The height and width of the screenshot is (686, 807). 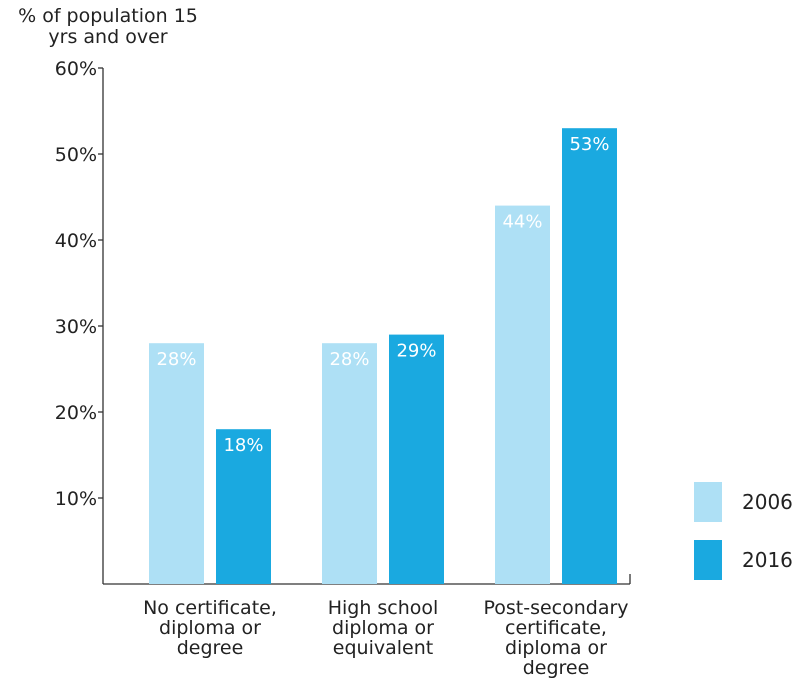 I want to click on category-label-3-line-4: degree, so click(x=556, y=668).